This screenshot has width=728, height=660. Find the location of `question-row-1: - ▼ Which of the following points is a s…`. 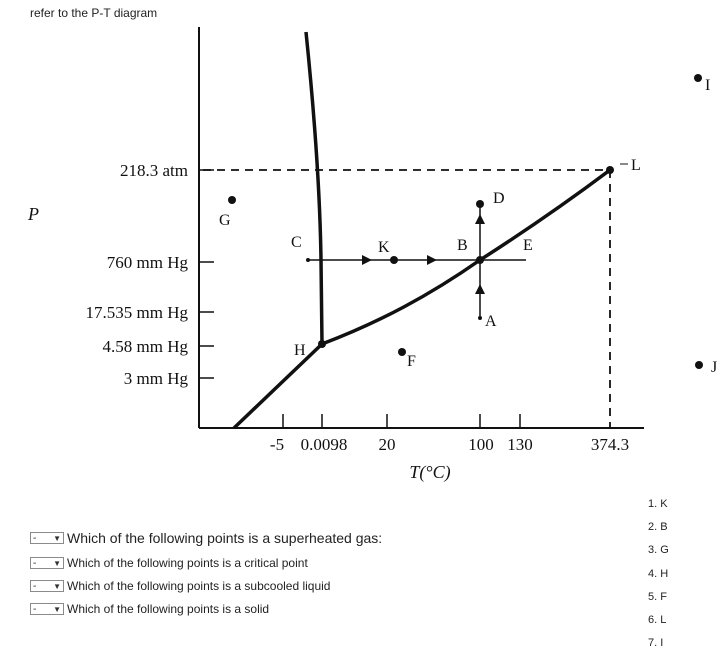

question-row-1: - ▼ Which of the following points is a s… is located at coordinates (206, 538).